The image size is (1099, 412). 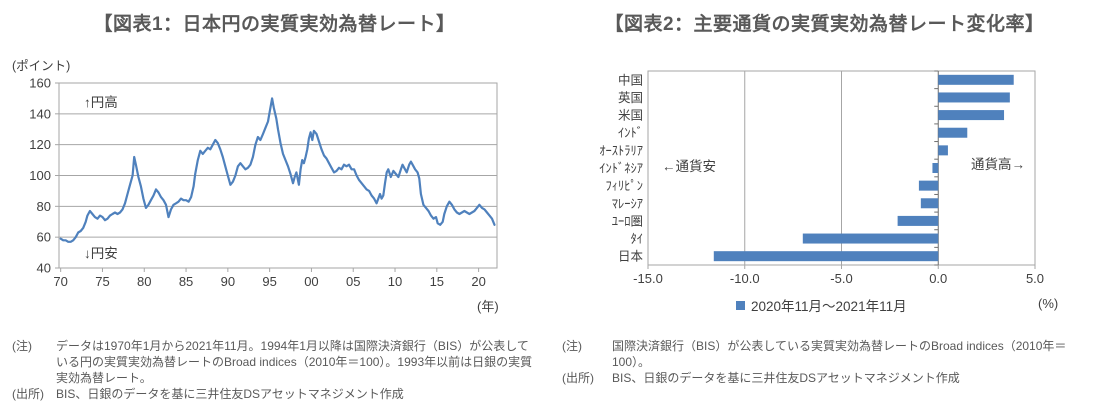 I want to click on x-tick-label: 75, so click(x=102, y=281).